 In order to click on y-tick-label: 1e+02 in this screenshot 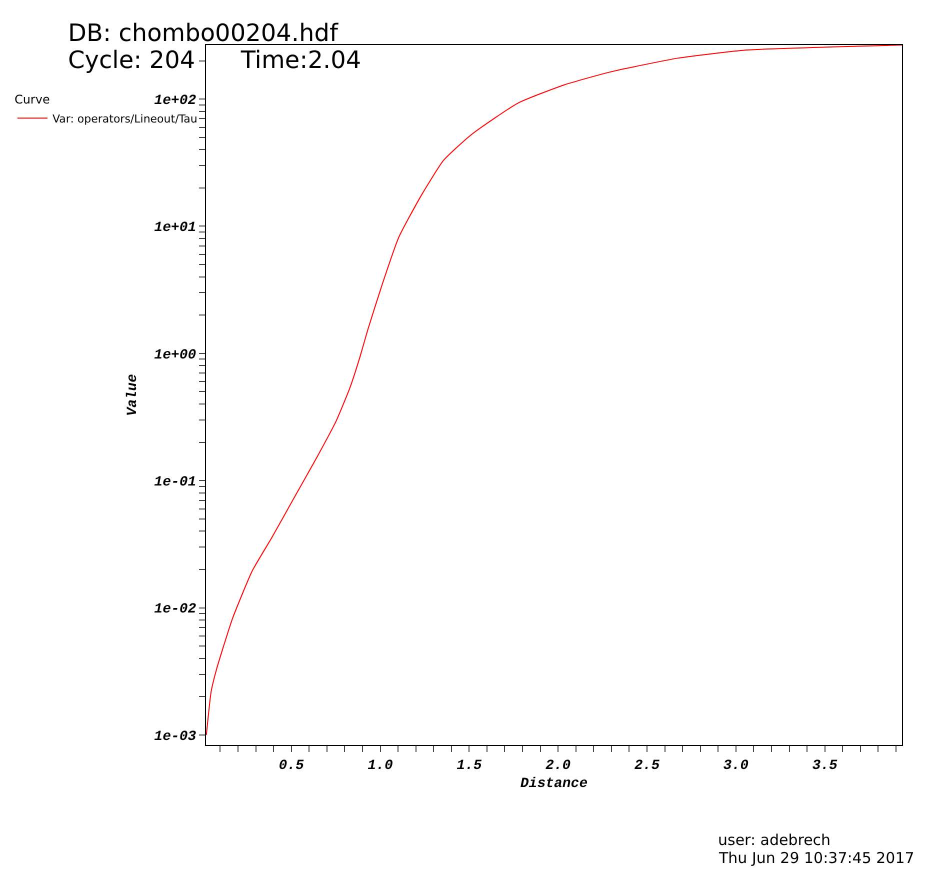, I will do `click(175, 100)`.